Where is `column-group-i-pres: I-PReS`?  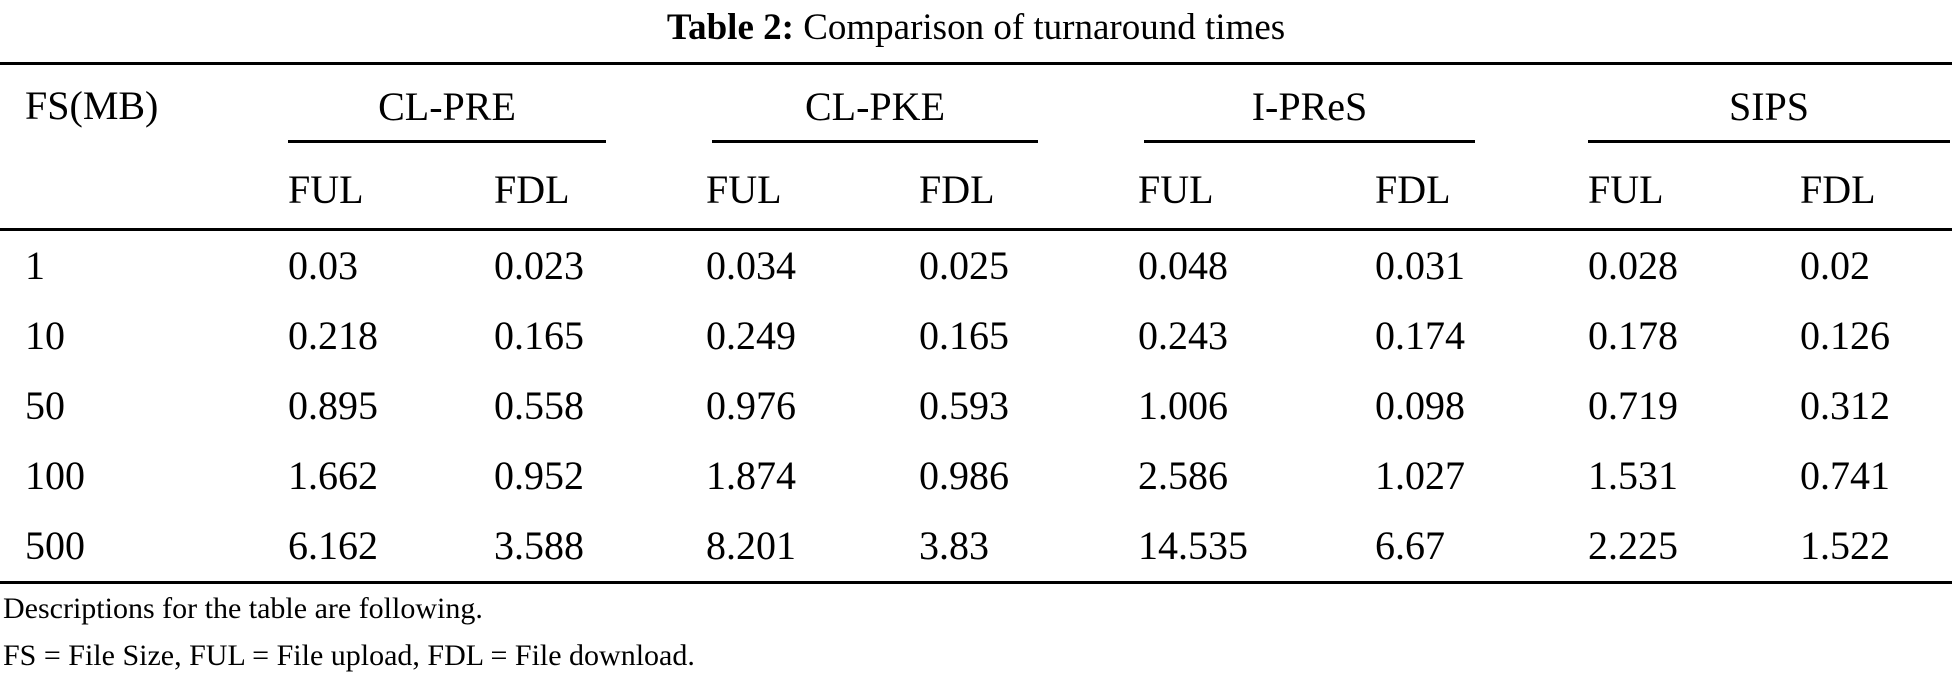 column-group-i-pres: I-PReS is located at coordinates (1363, 105).